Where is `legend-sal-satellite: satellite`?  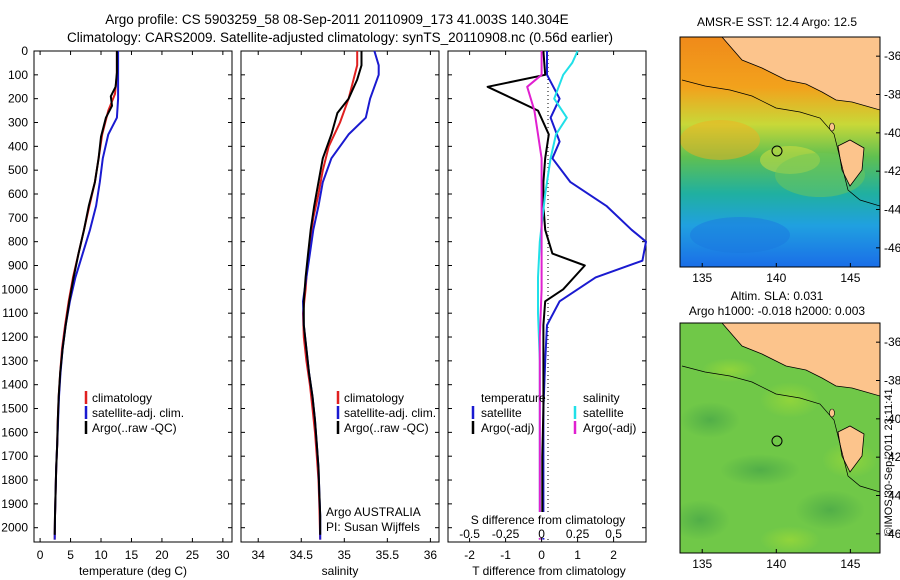
legend-sal-satellite: satellite is located at coordinates (603, 413).